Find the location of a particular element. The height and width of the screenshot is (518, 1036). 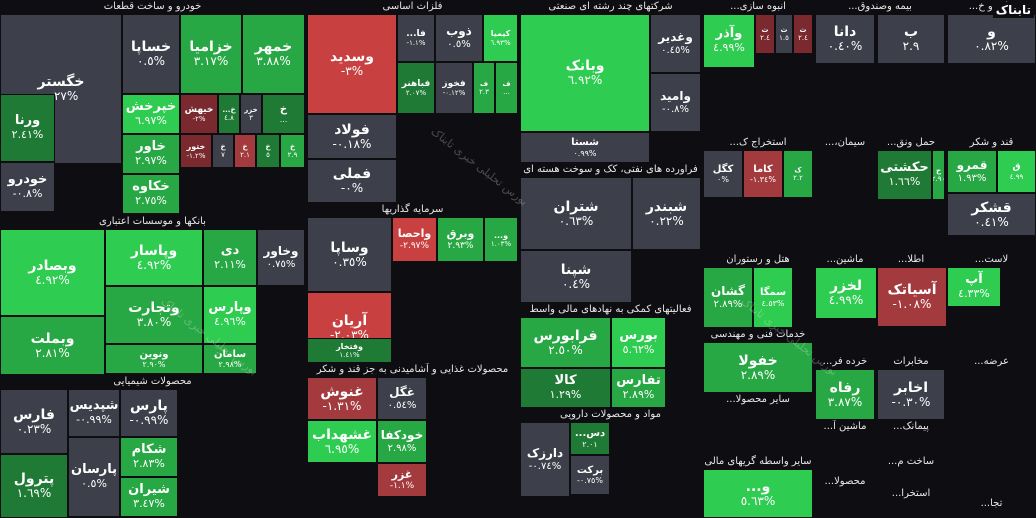

stock-tile: قمرو ١.٩٣% is located at coordinates (972, 171).